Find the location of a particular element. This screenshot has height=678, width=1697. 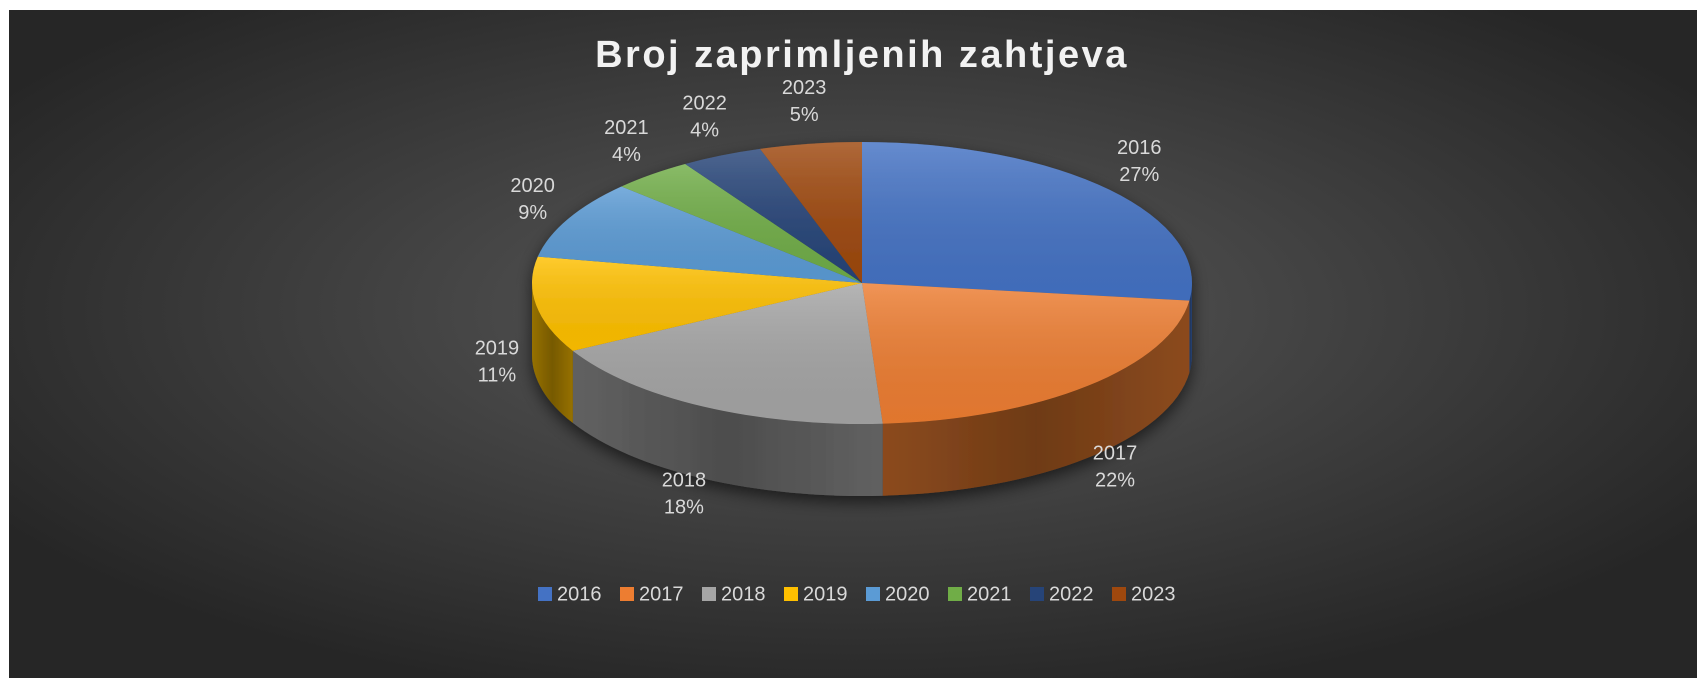

data-label-value: 18% is located at coordinates (684, 507).